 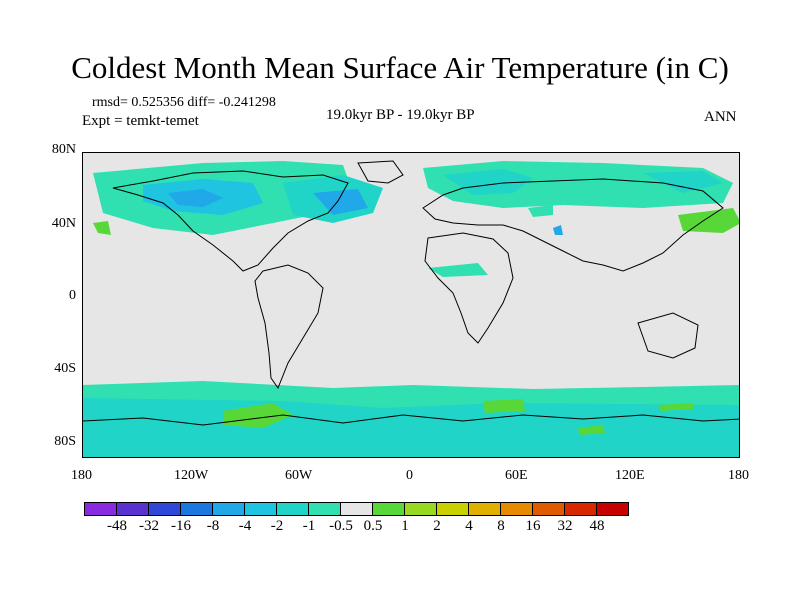 What do you see at coordinates (184, 102) in the screenshot?
I see `rmsd-diff-text: rmsd= 0.525356 diff= -0.241298` at bounding box center [184, 102].